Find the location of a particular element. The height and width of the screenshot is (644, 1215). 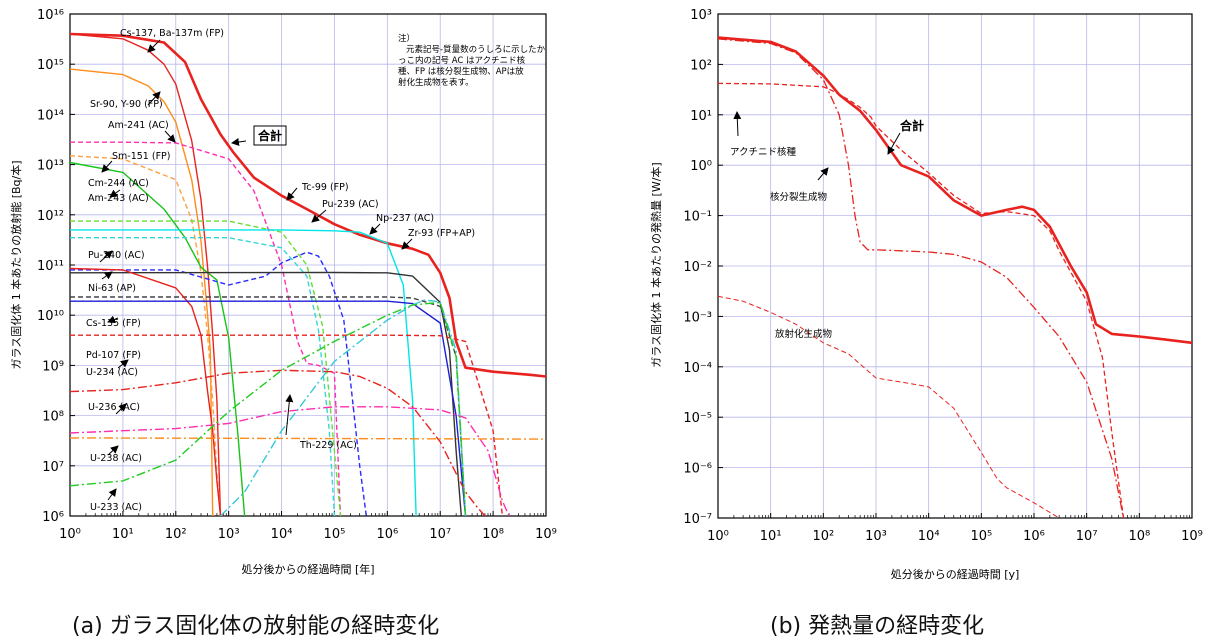

note-line: 元素記号-質量数のうしろに示したか is located at coordinates (476, 49).